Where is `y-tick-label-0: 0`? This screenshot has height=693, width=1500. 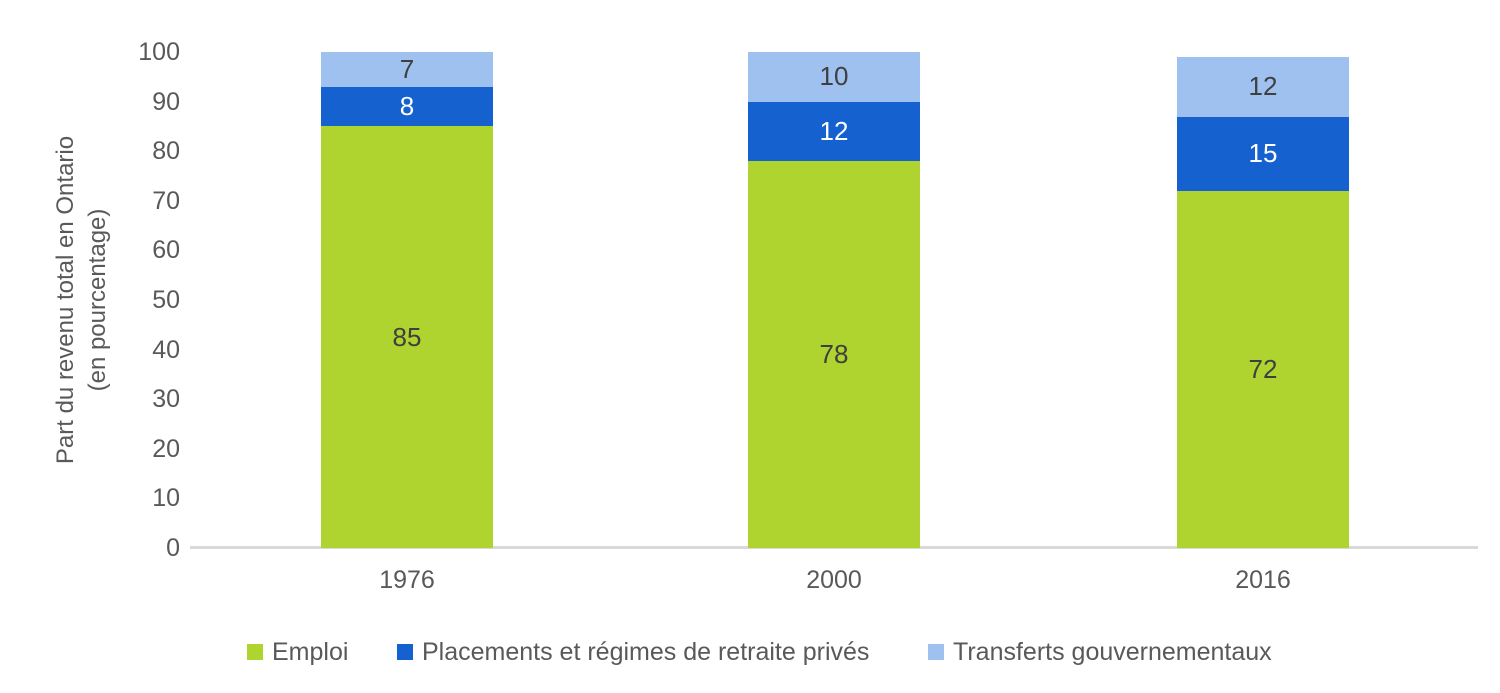 y-tick-label-0: 0 is located at coordinates (173, 548).